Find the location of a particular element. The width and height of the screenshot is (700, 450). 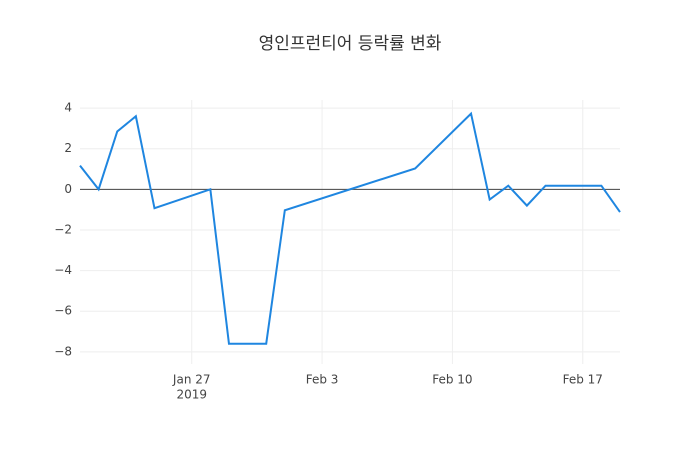

y-tick-label: 0 is located at coordinates (68, 189).